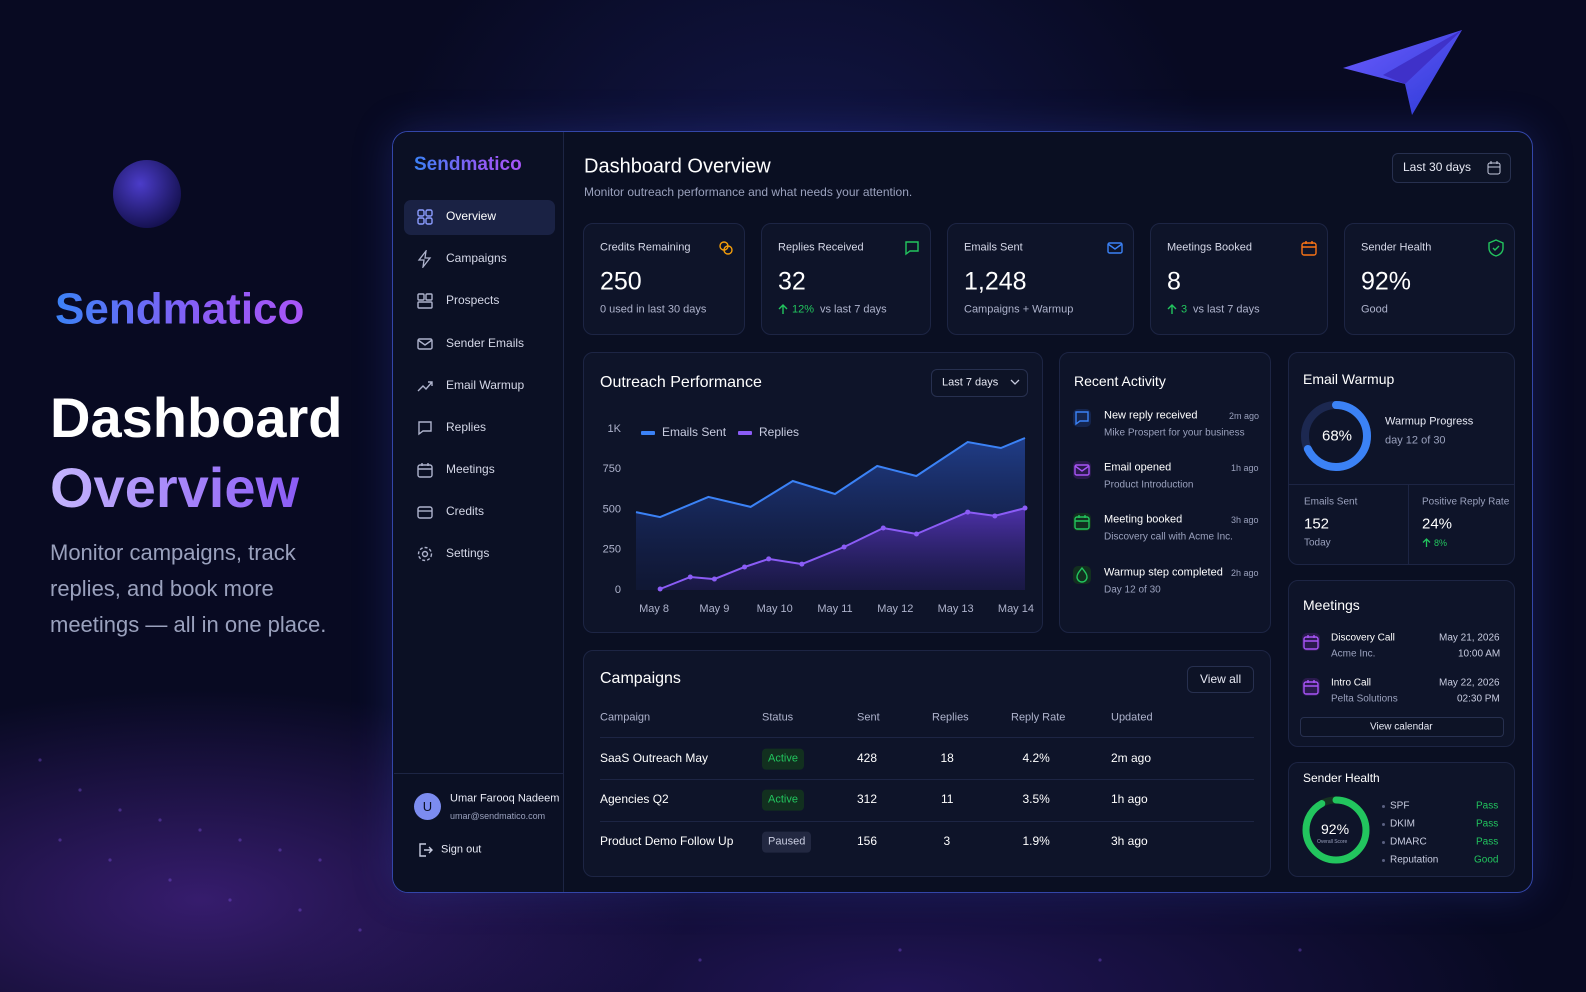 This screenshot has width=1586, height=992. Describe the element at coordinates (485, 385) in the screenshot. I see `nav-item: Email Warmup` at that location.